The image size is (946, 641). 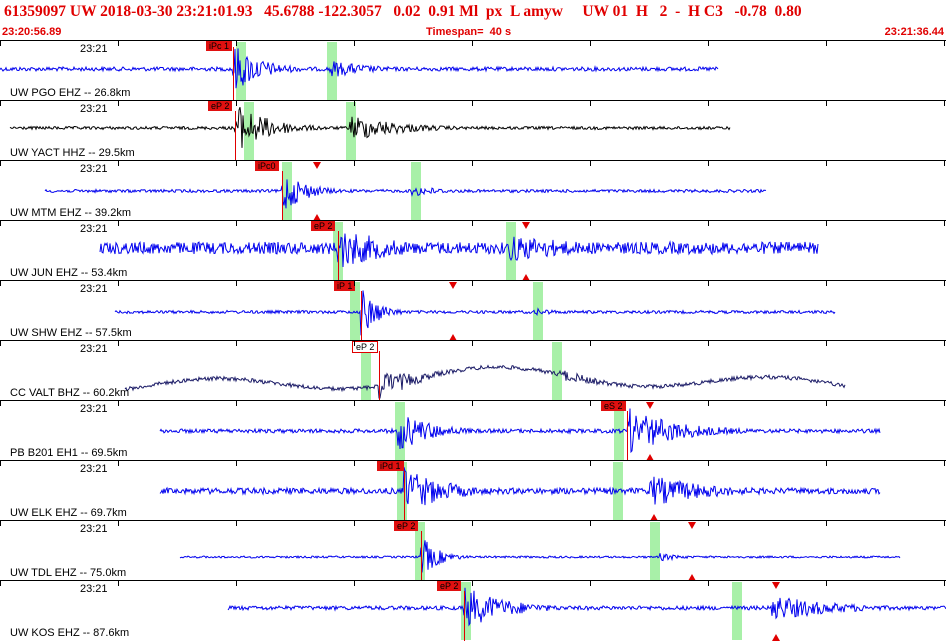 I want to click on trace-panel-pgo: iPc 1 23:21 UW PGO EHZ -- 26.8km, so click(x=473, y=70).